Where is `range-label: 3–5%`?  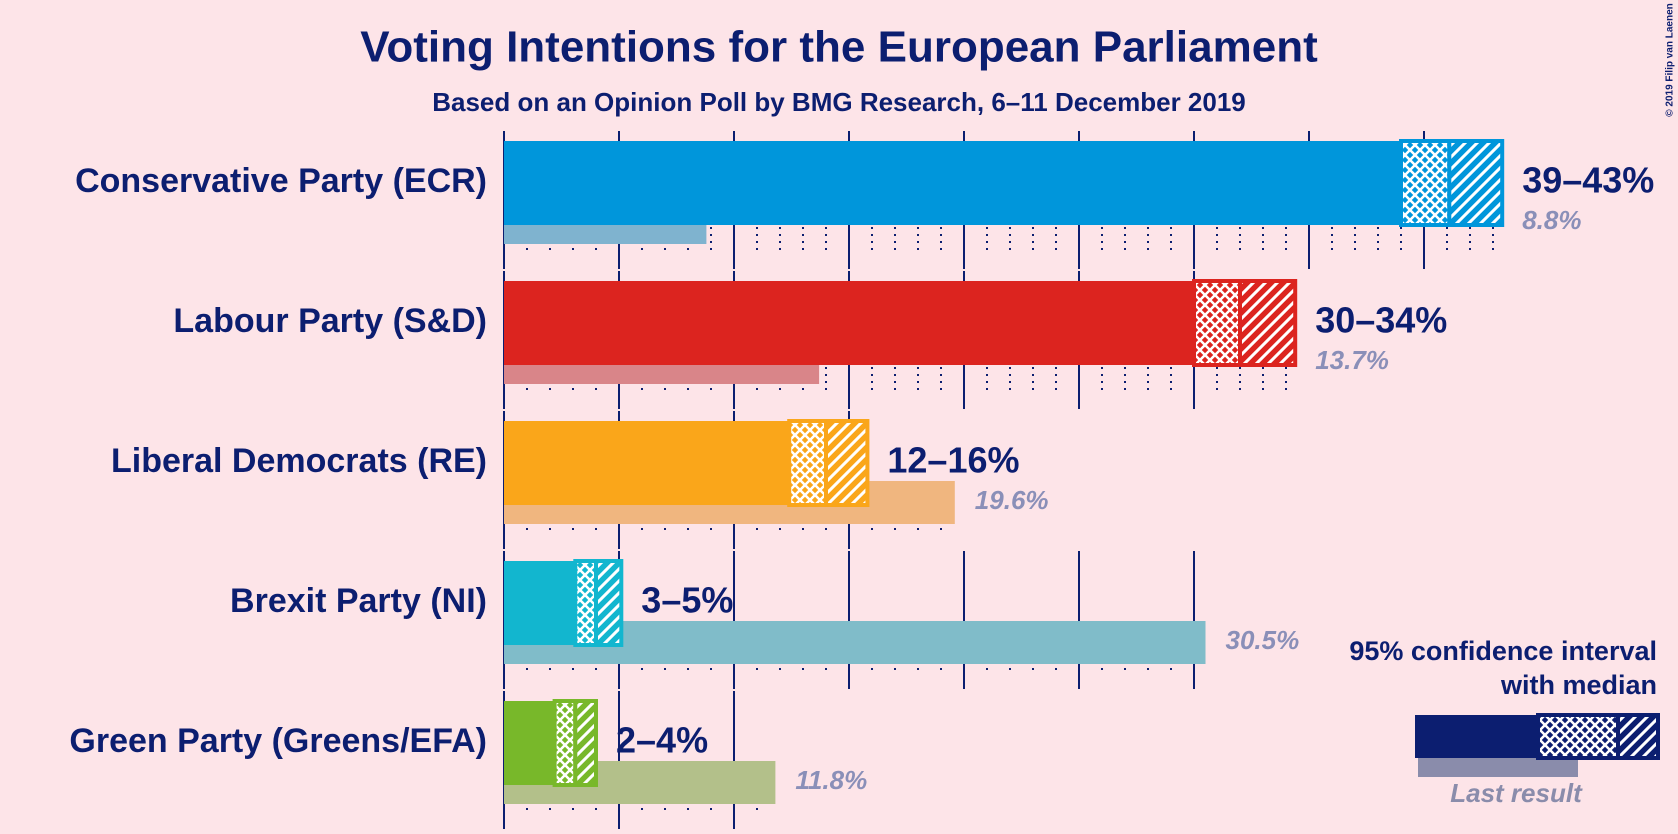 range-label: 3–5% is located at coordinates (687, 600).